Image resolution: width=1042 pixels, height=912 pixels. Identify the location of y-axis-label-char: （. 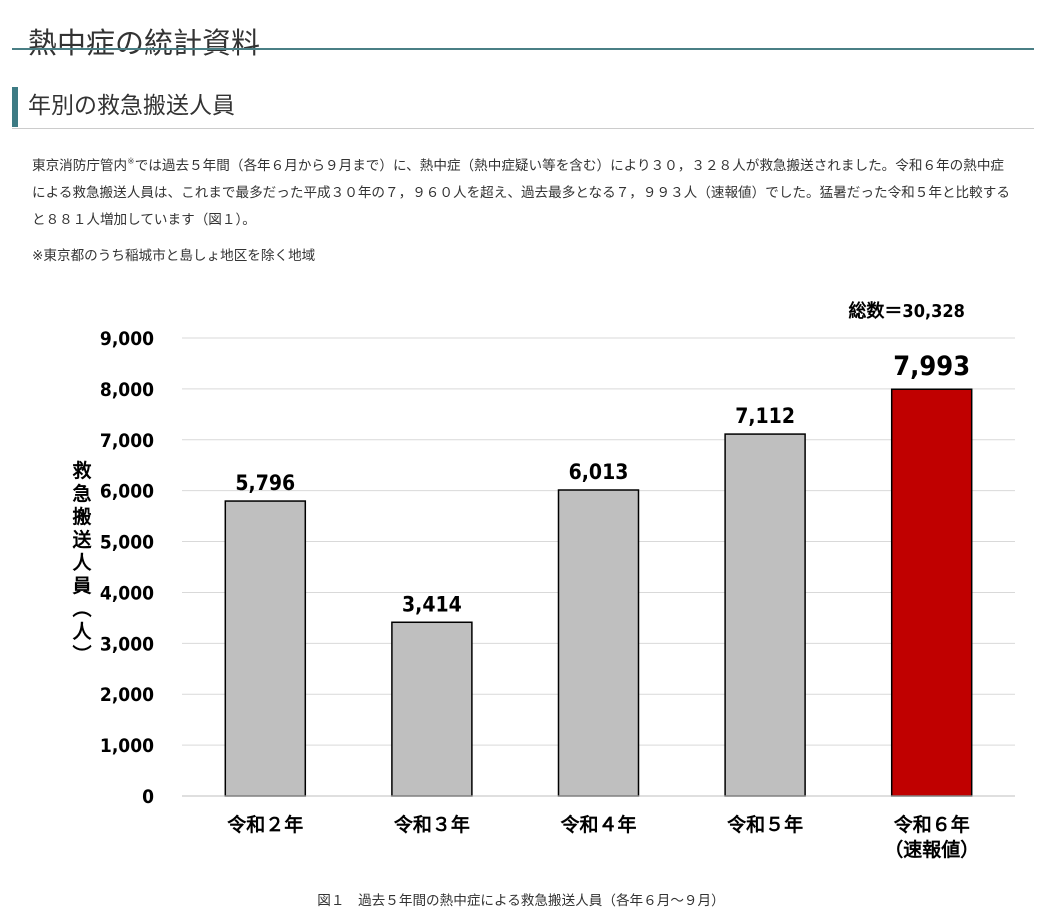
(81, 607).